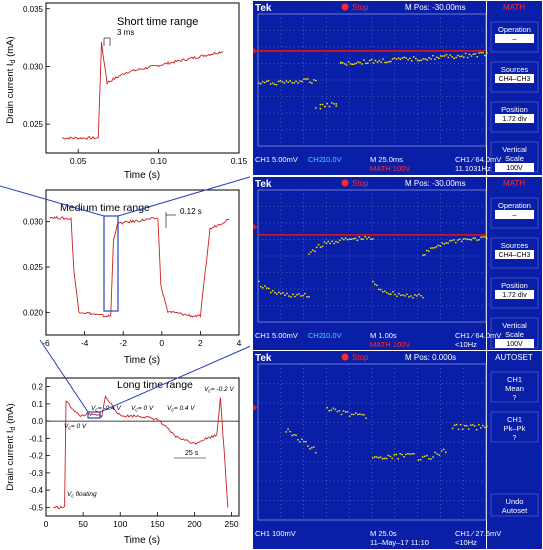  Describe the element at coordinates (285, 335) in the screenshot. I see `status-ch1-scale: 5.00mV` at that location.